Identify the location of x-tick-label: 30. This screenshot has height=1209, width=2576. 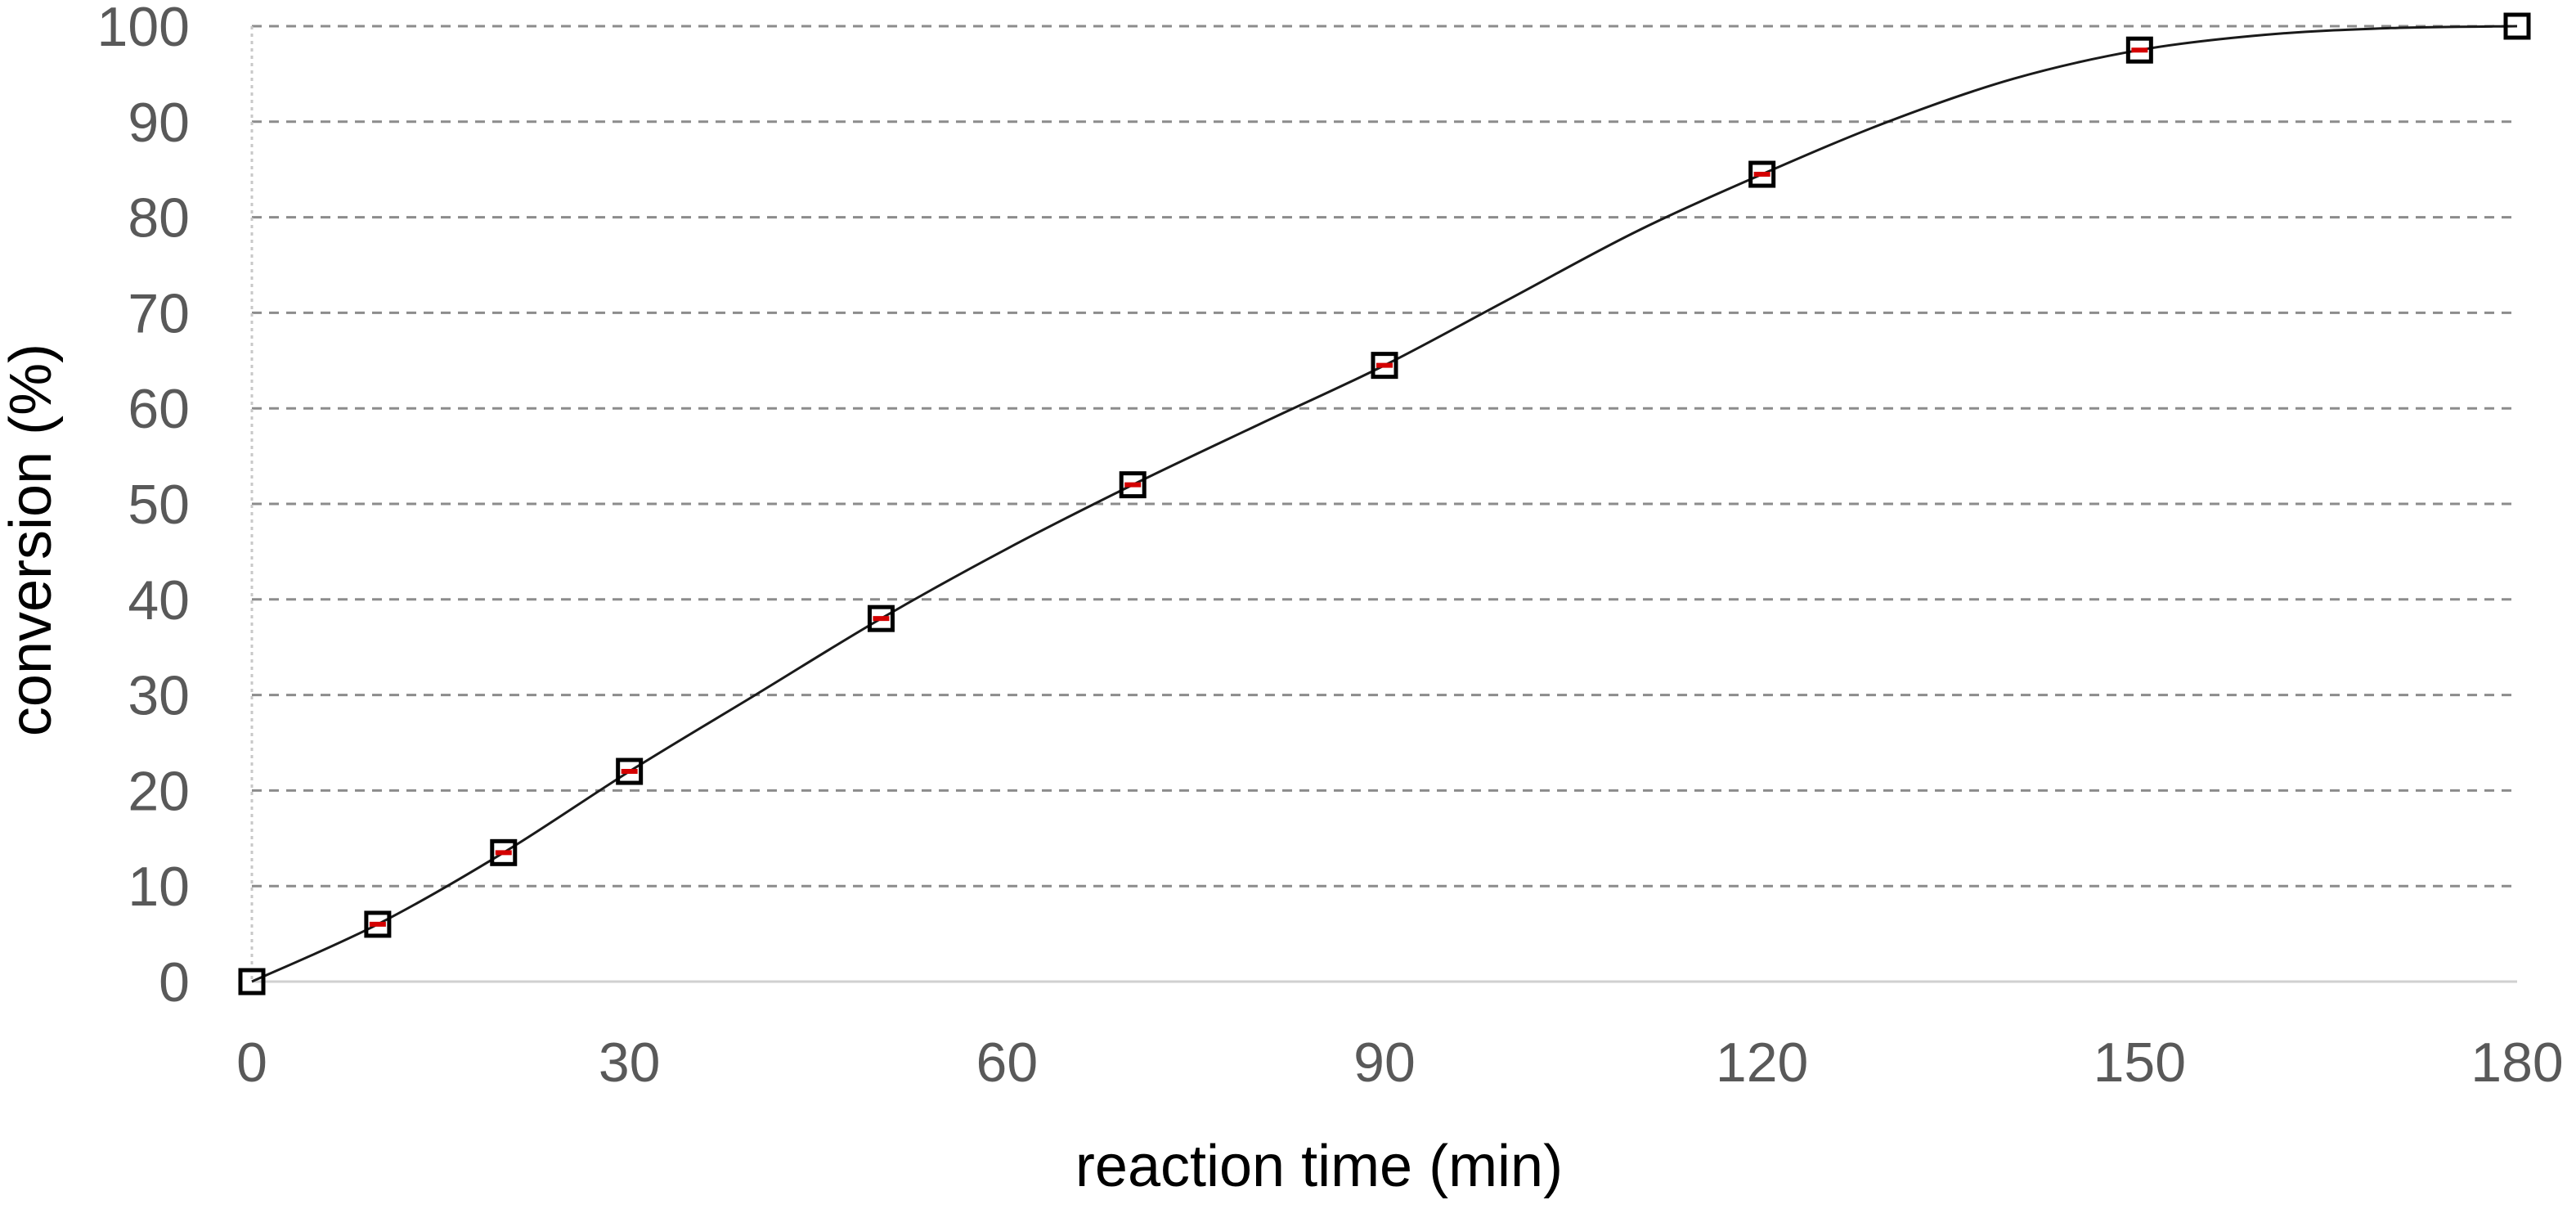
(630, 1062).